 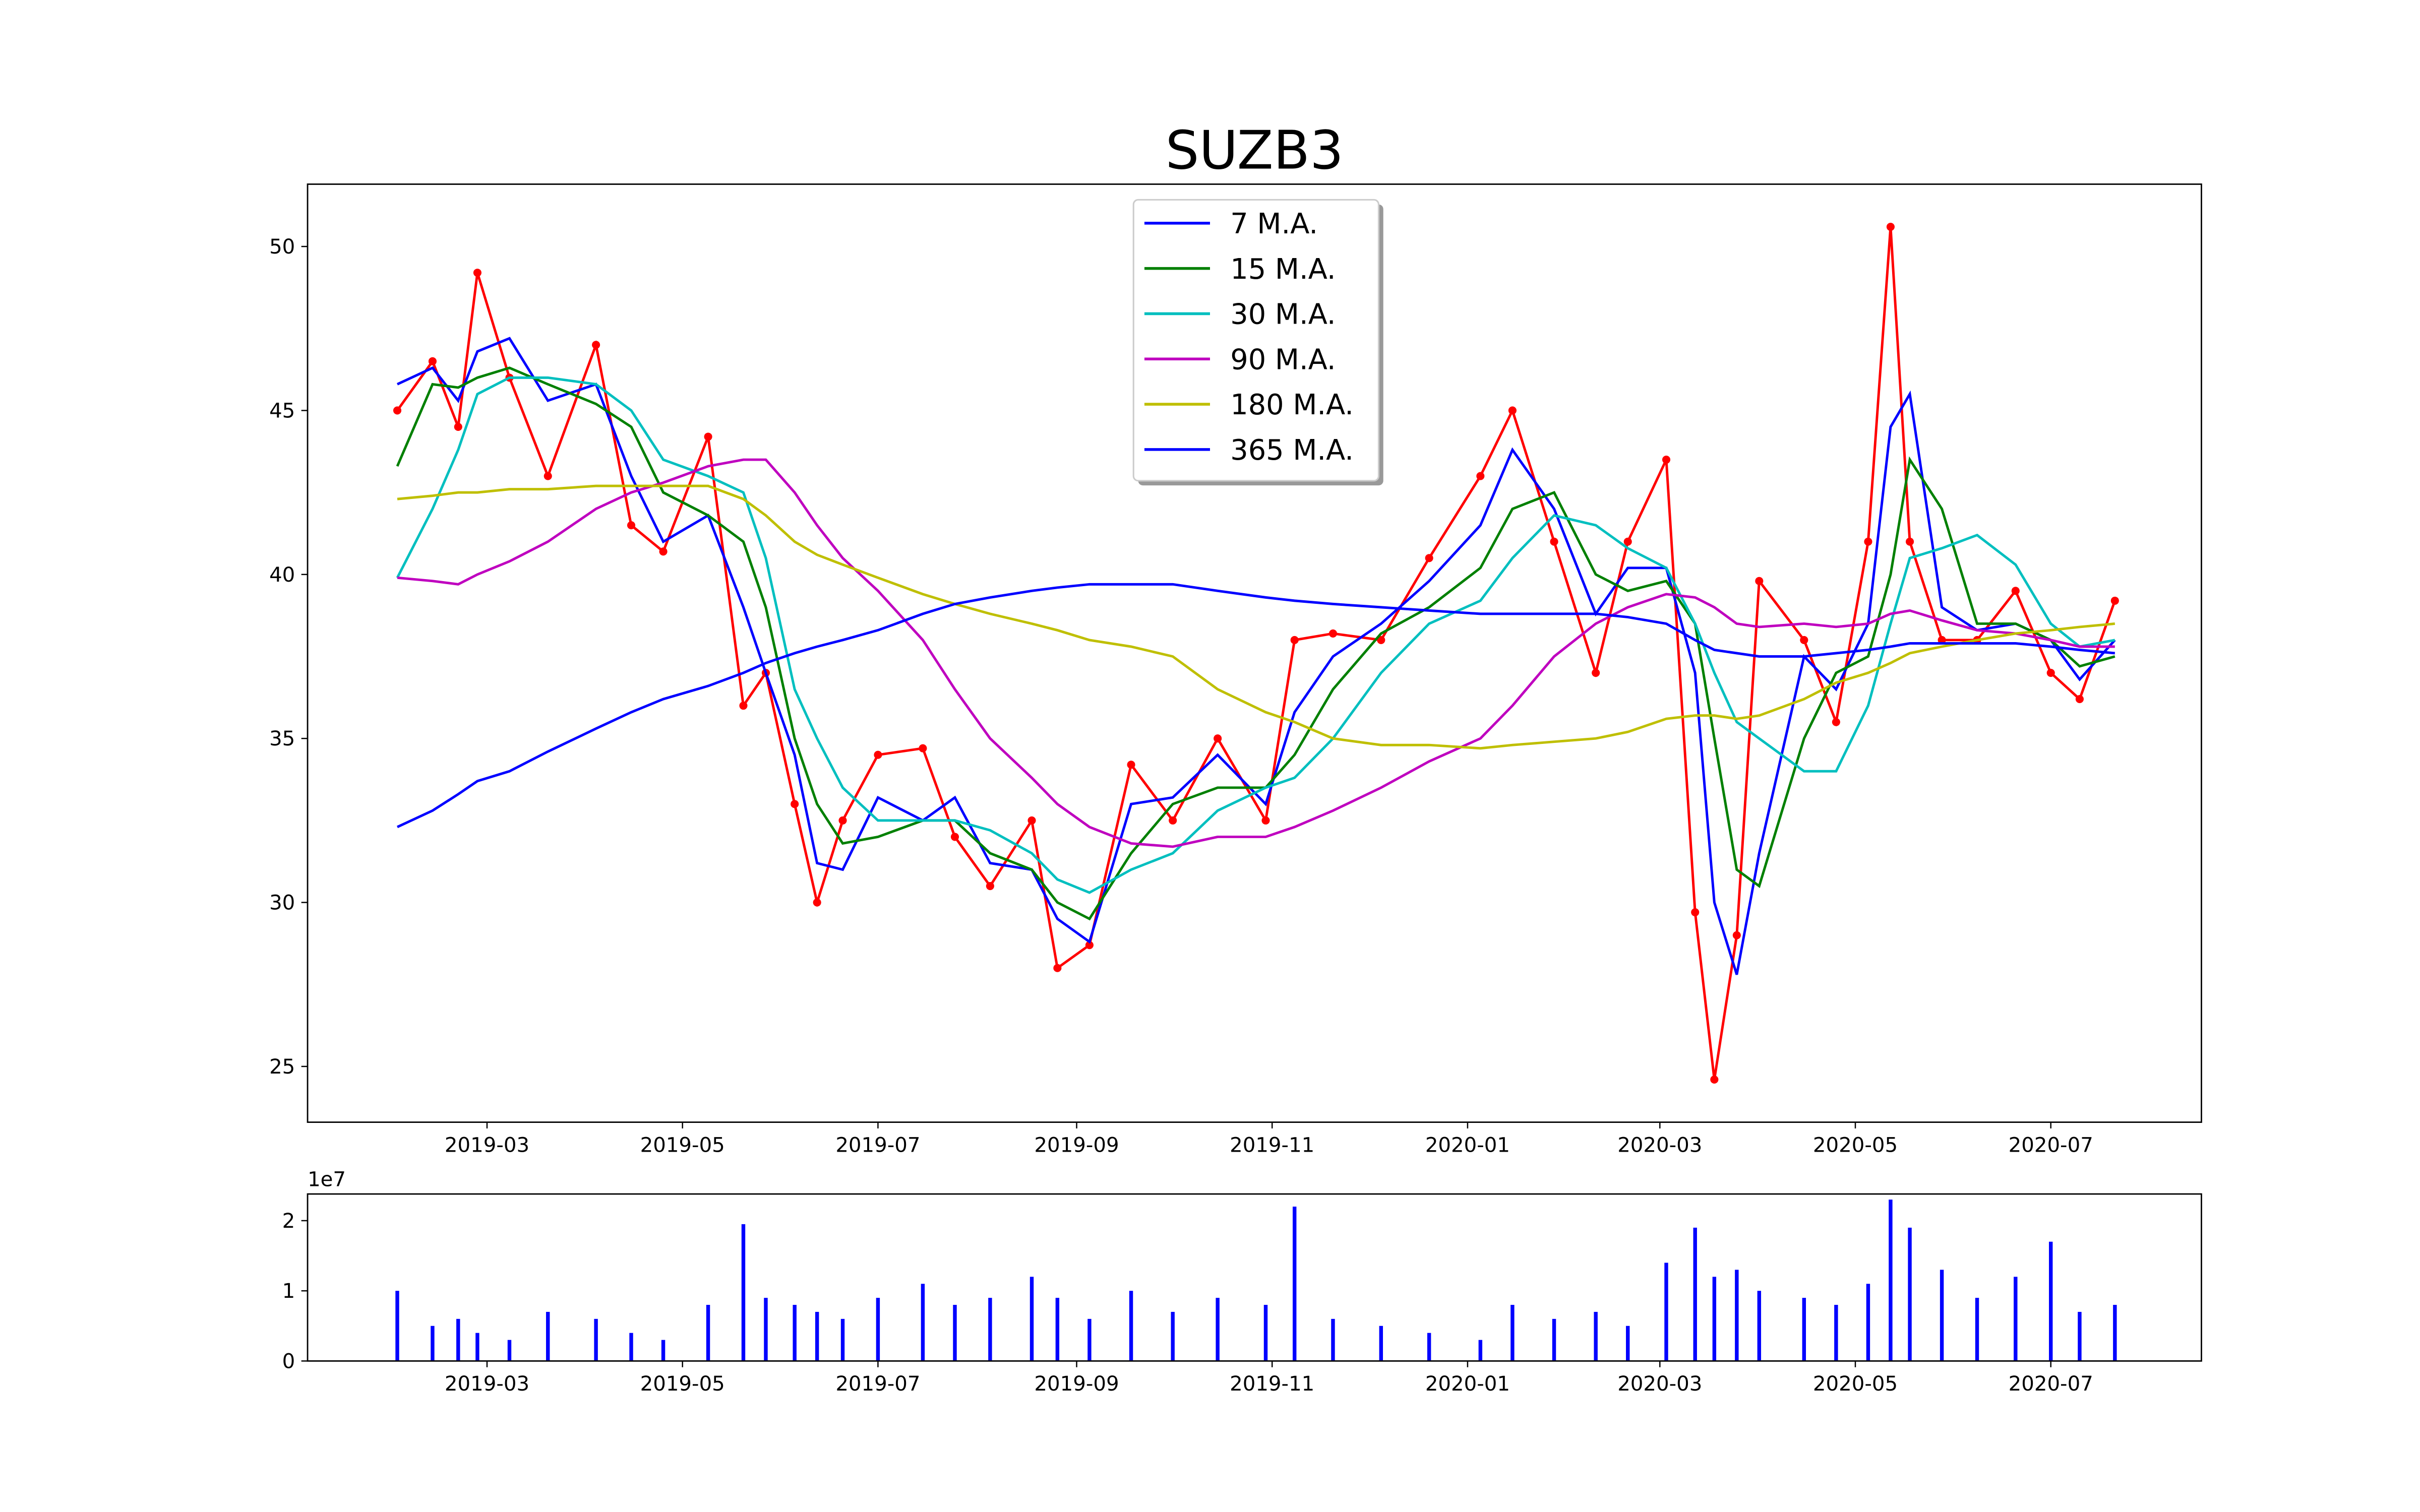 What do you see at coordinates (1274, 224) in the screenshot?
I see `legend-label: 7 M.A.` at bounding box center [1274, 224].